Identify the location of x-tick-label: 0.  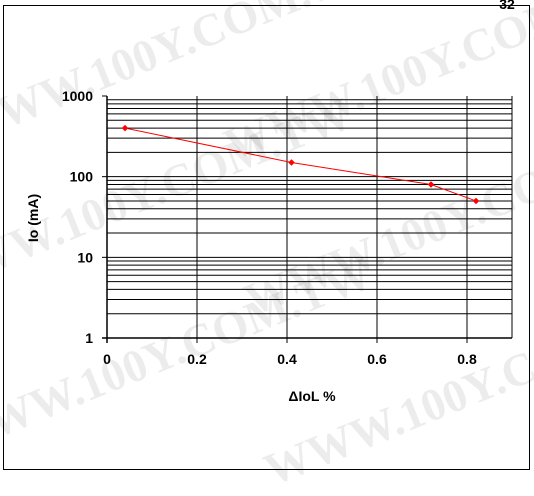
(107, 359).